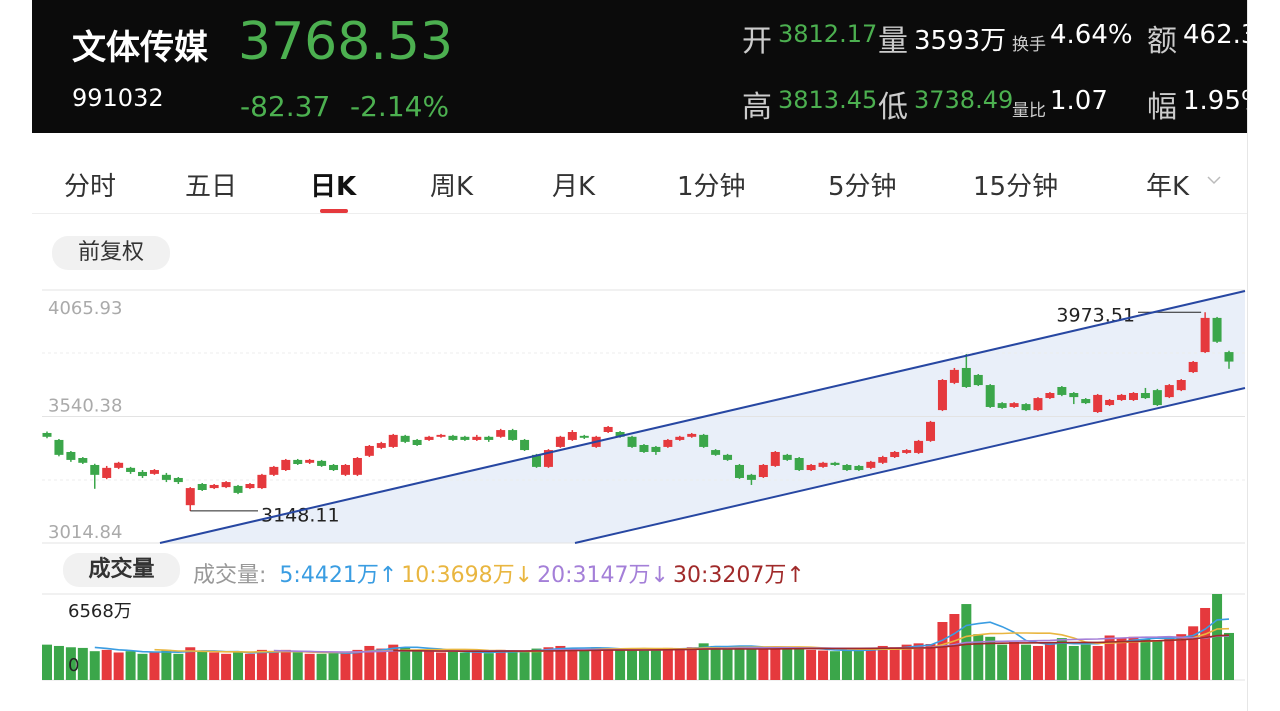 The height and width of the screenshot is (711, 1280). I want to click on trend-line, so click(910, 465).